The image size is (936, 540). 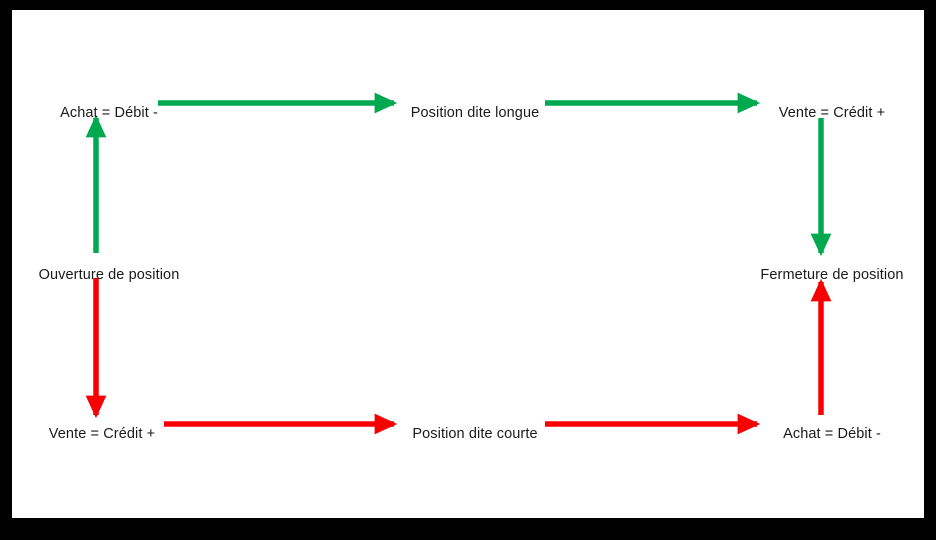 I want to click on node-label-position-courte: Position dite courte, so click(x=475, y=433).